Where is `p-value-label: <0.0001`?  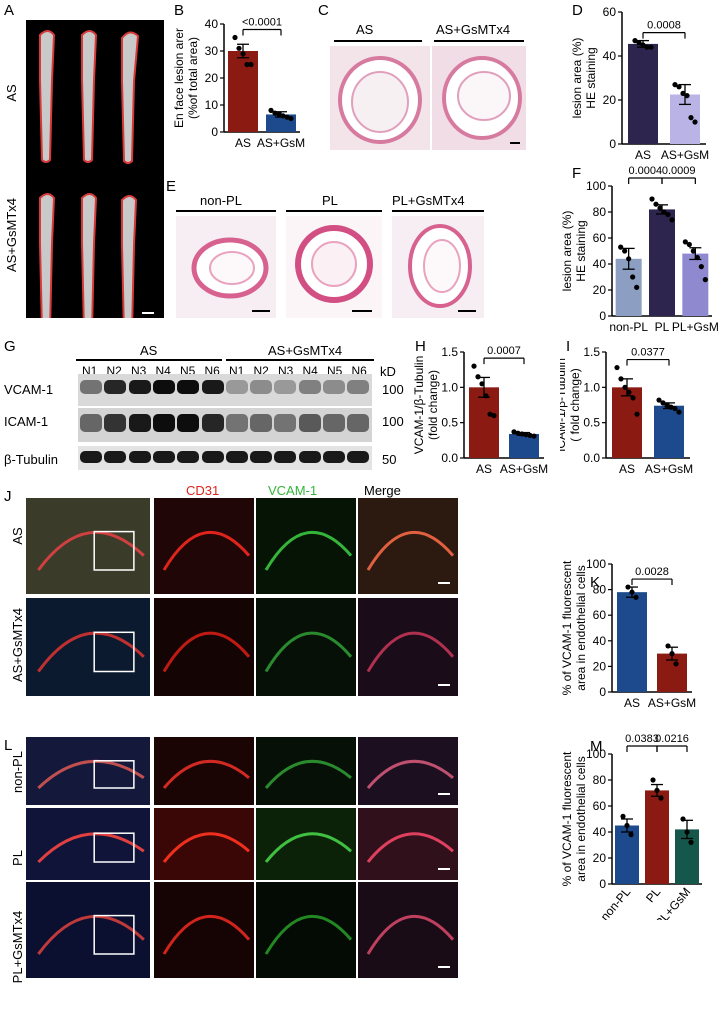
p-value-label: <0.0001 is located at coordinates (262, 23).